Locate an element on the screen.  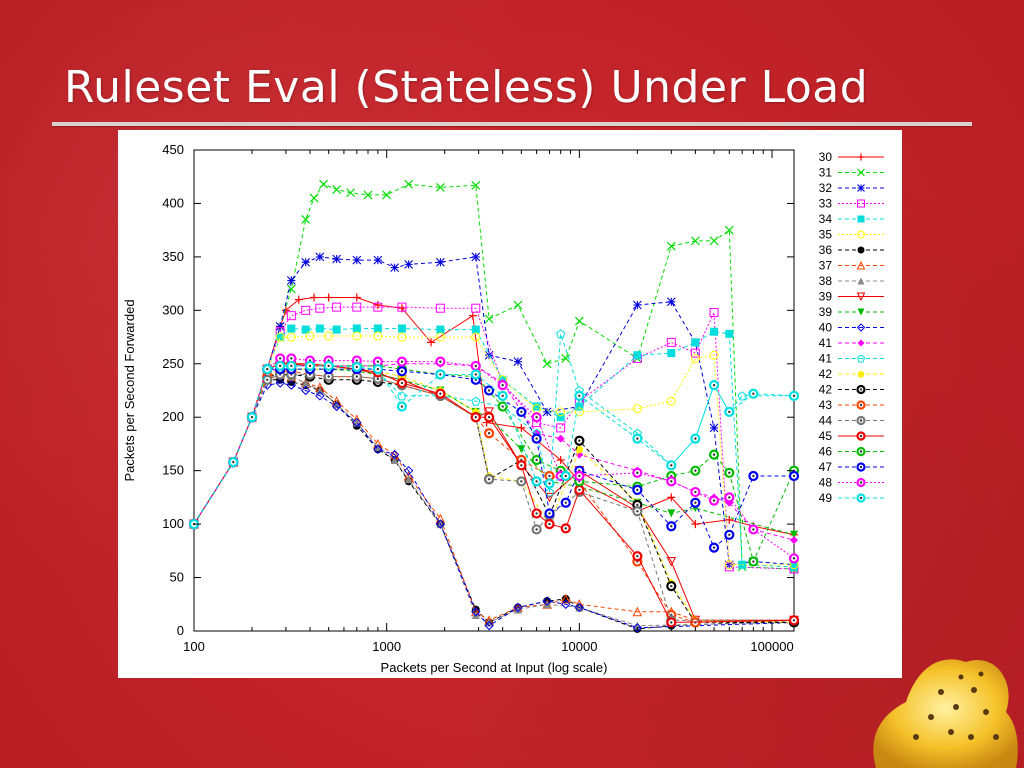
legend-label: 49 is located at coordinates (826, 498).